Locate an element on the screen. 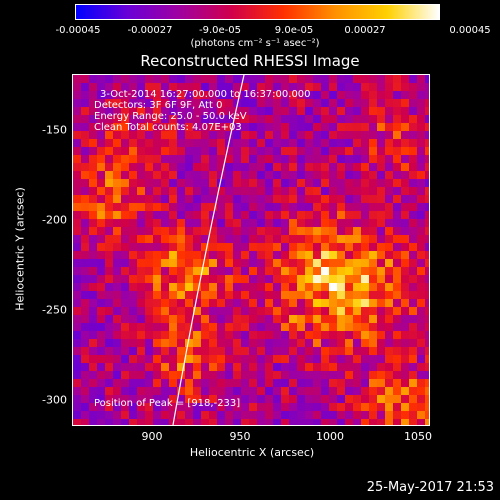  time-range-text: 3-Oct-2014 16:27:00.000 to 16:37:00.000 is located at coordinates (205, 94).